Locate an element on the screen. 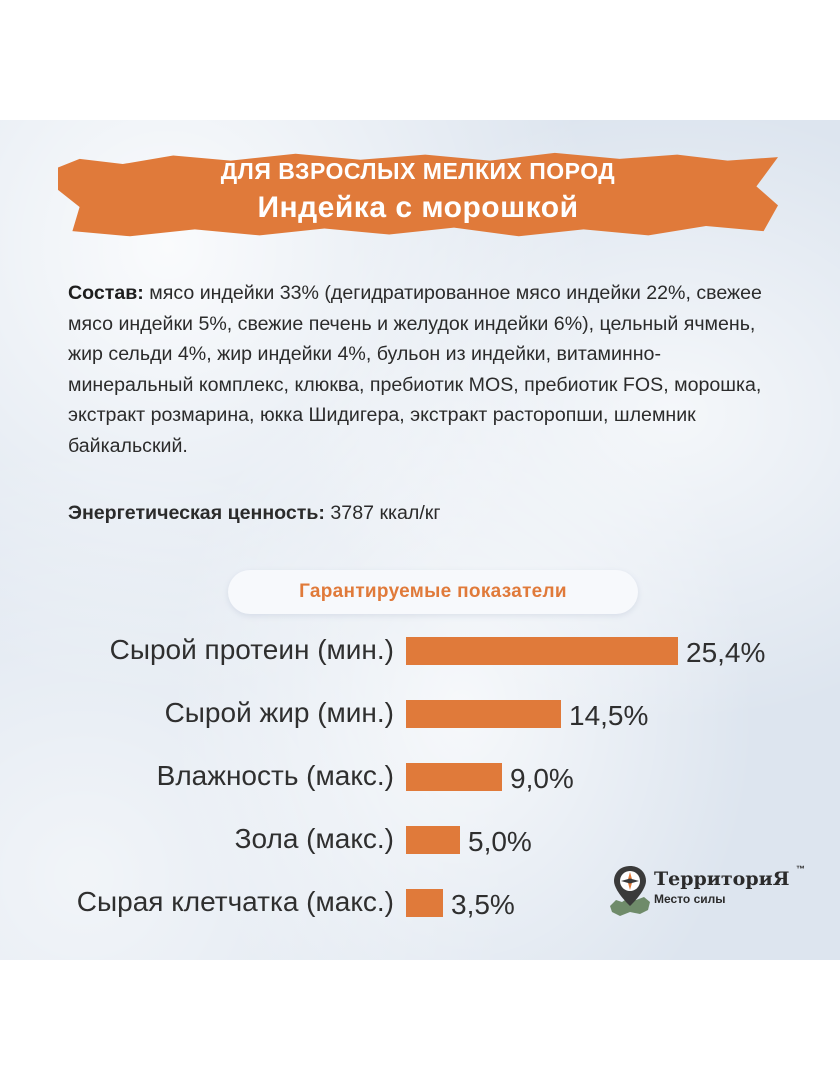 The height and width of the screenshot is (1080, 840). banner-subtitle: ДЛЯ ВЗРОСЛЫХ МЕЛКИХ ПОРОД is located at coordinates (418, 171).